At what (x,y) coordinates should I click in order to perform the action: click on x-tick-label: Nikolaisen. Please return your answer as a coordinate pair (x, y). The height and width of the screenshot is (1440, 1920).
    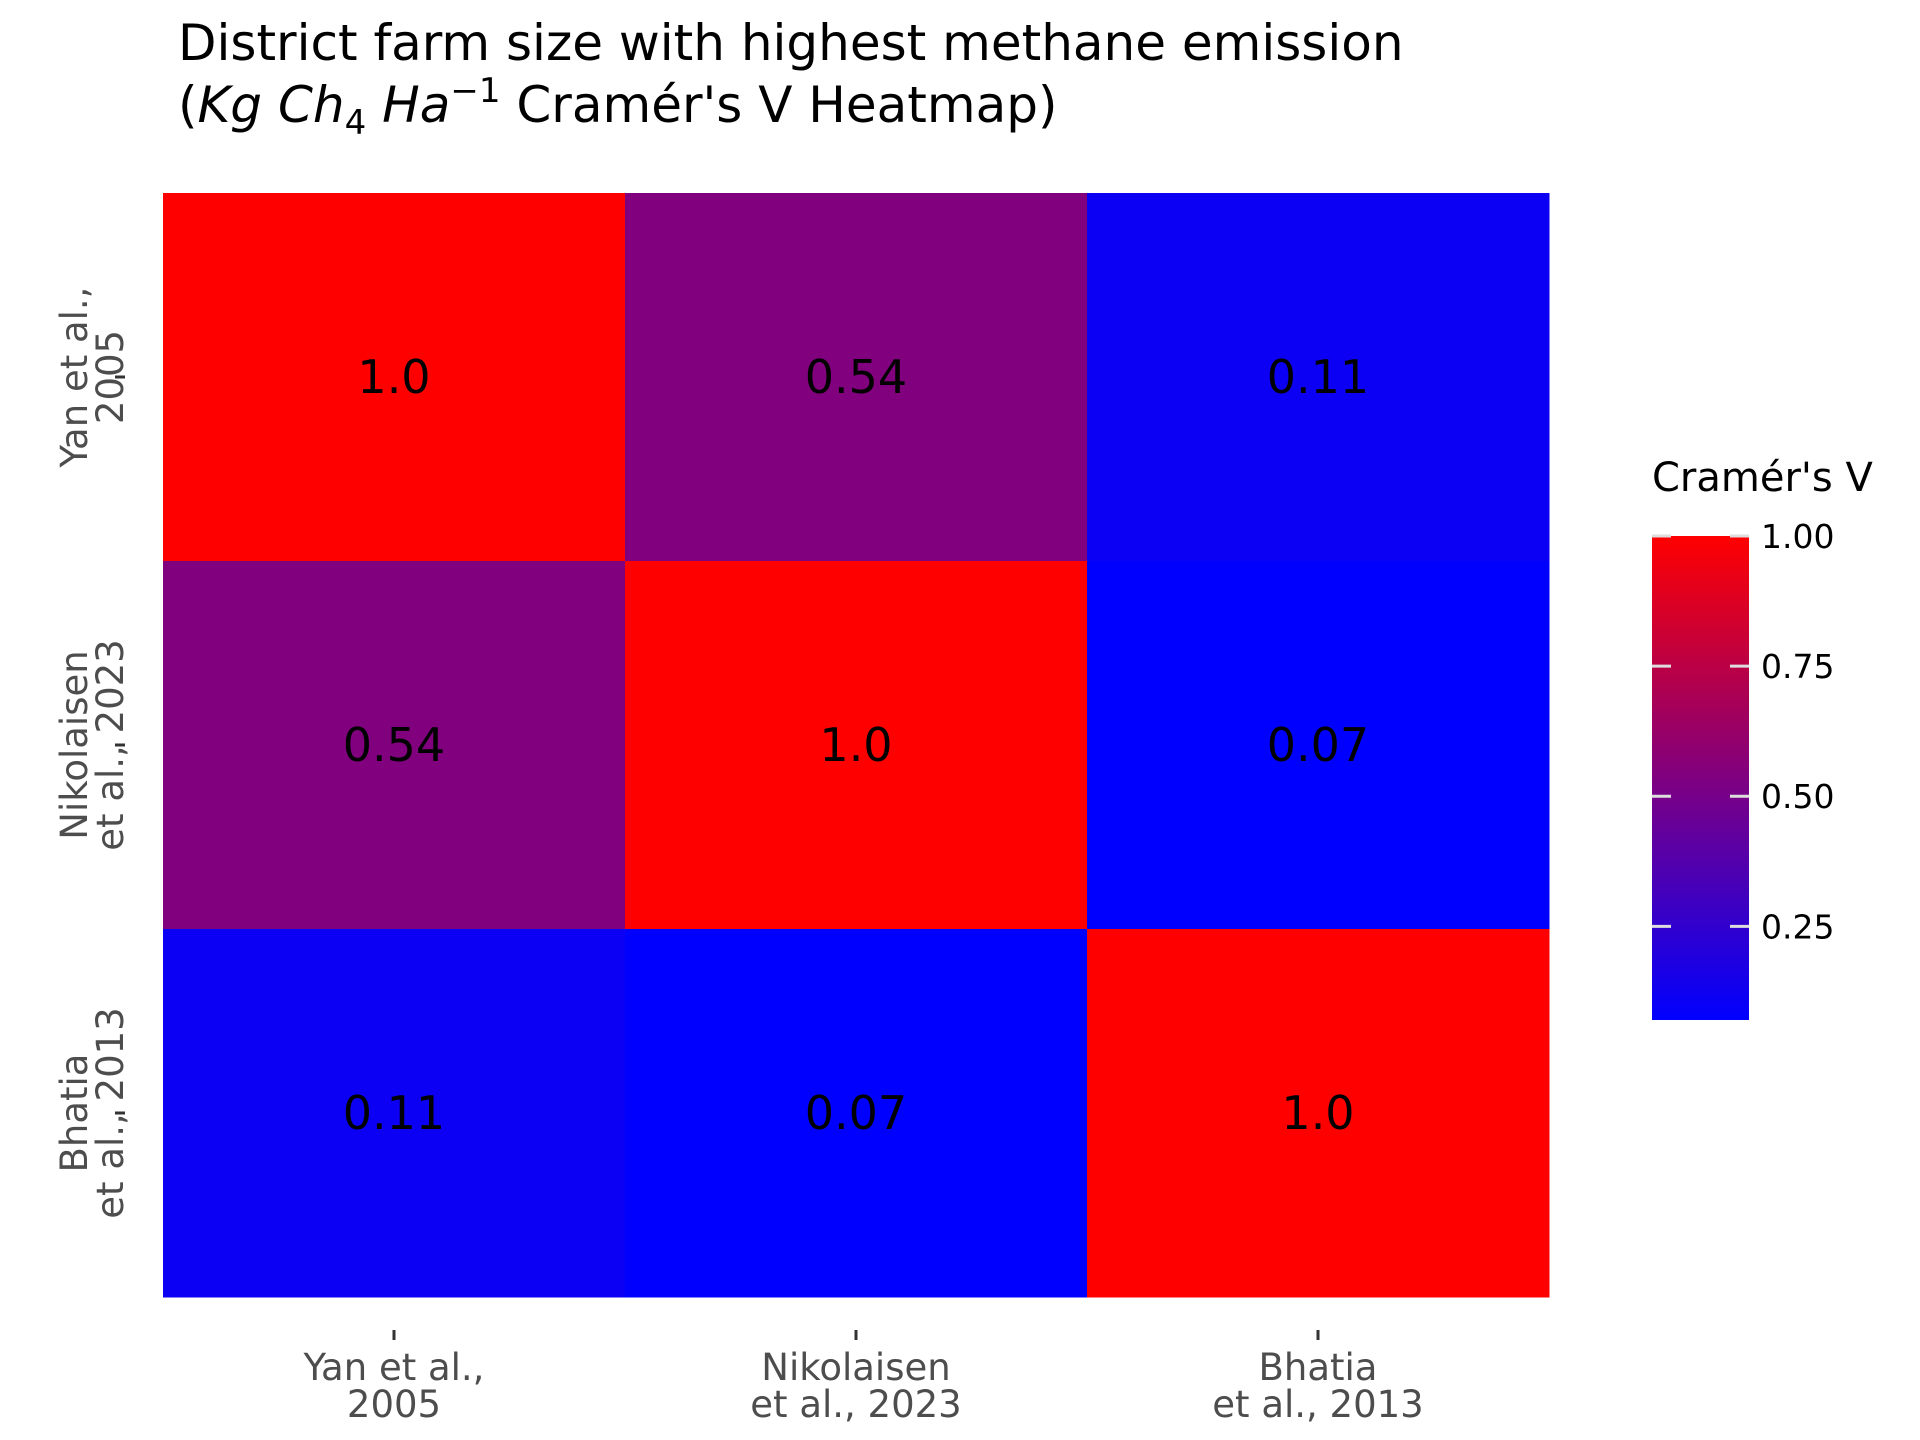
    Looking at the image, I should click on (855, 1367).